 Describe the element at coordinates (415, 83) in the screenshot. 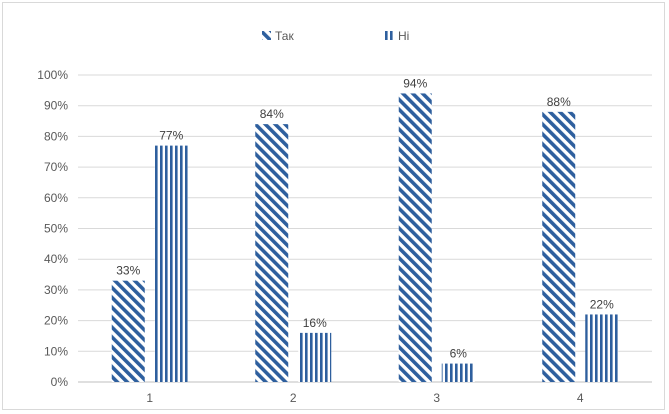

I see `data-label: 94%` at that location.